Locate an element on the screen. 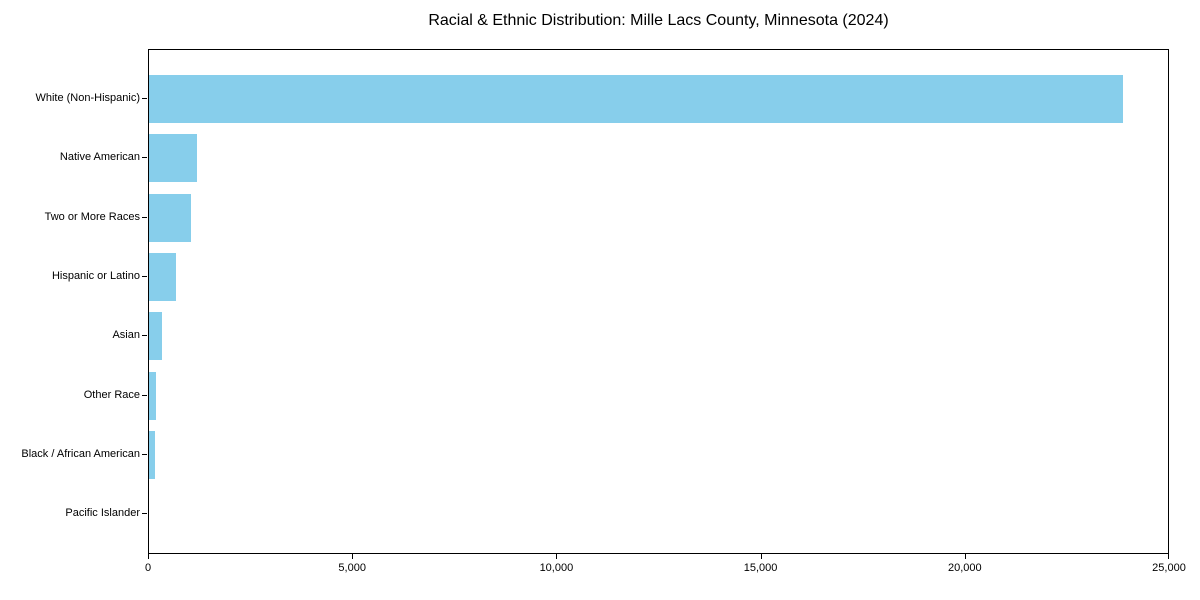  bar-hispanic-or-latino is located at coordinates (162, 276).